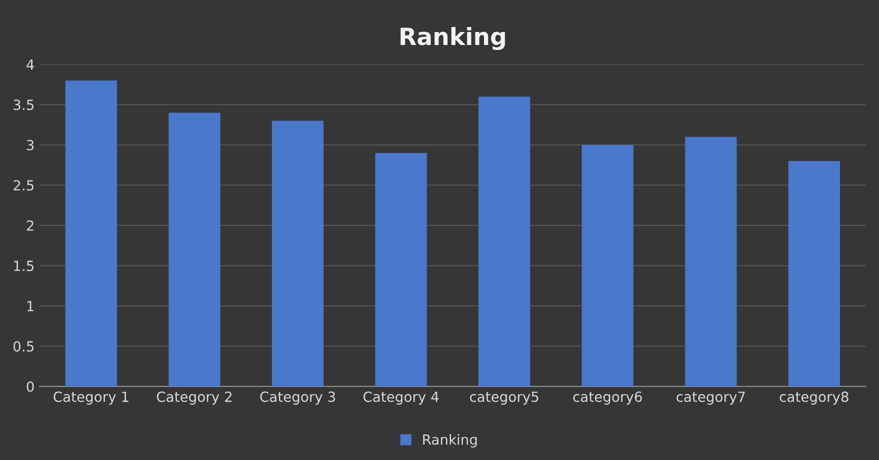 The height and width of the screenshot is (460, 879). I want to click on x-tick-label: category8, so click(814, 398).